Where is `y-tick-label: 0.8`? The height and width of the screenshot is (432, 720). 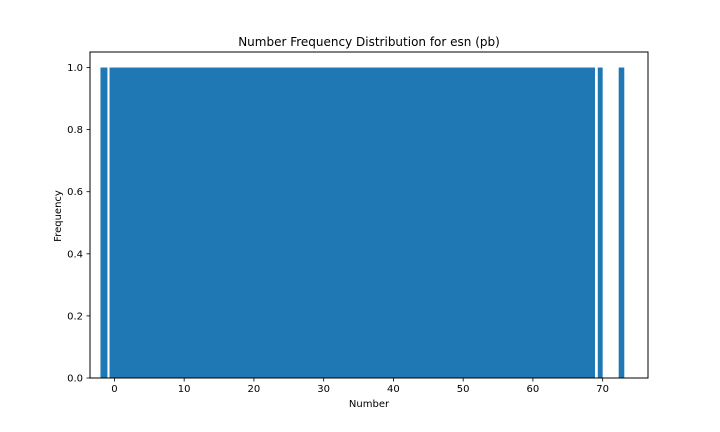
y-tick-label: 0.8 is located at coordinates (75, 130).